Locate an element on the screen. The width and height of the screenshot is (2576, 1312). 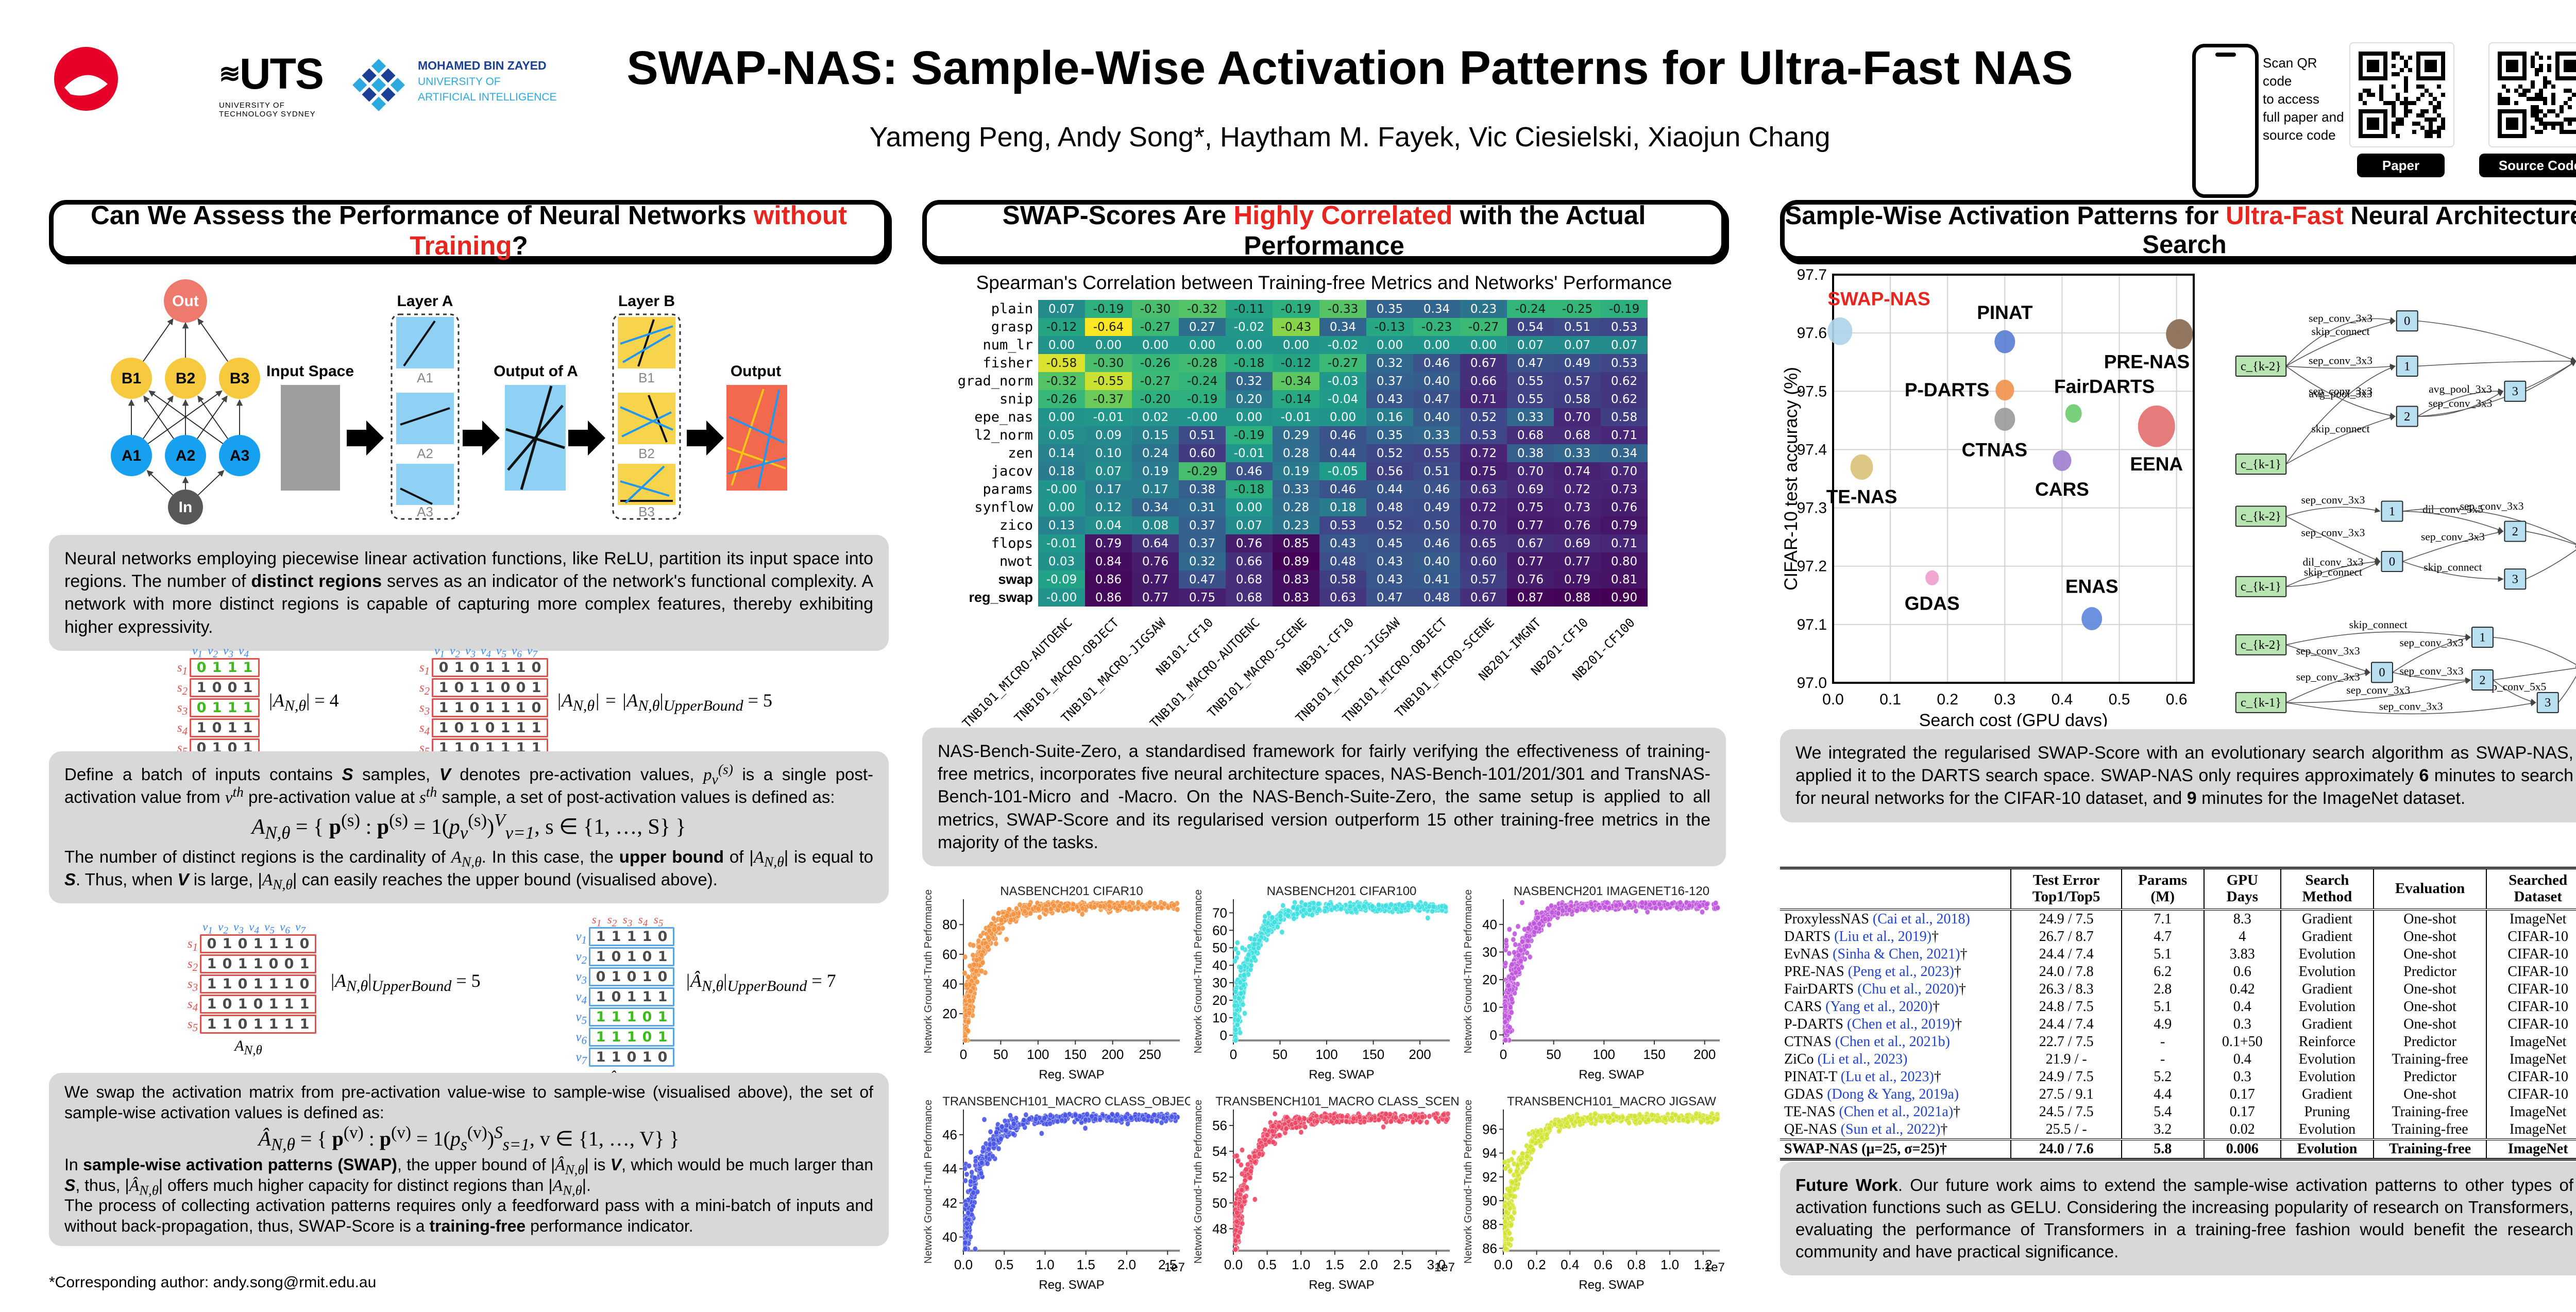
heatmap-cell: 0.81 is located at coordinates (1624, 579).